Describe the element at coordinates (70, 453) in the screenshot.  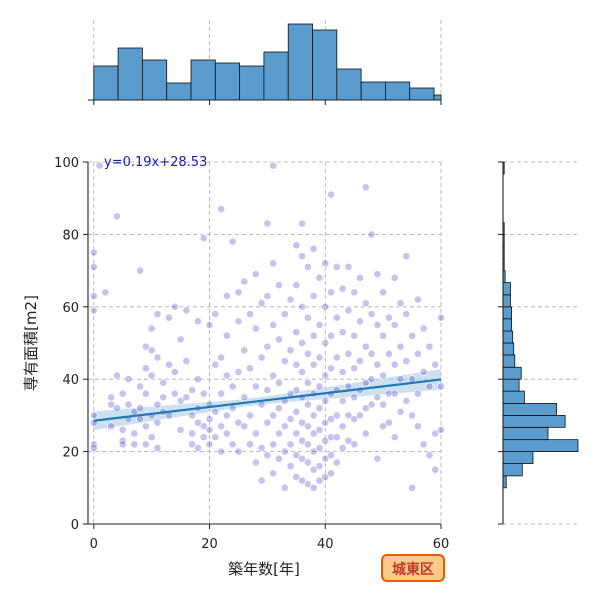
I see `y-tick-label: 20` at that location.